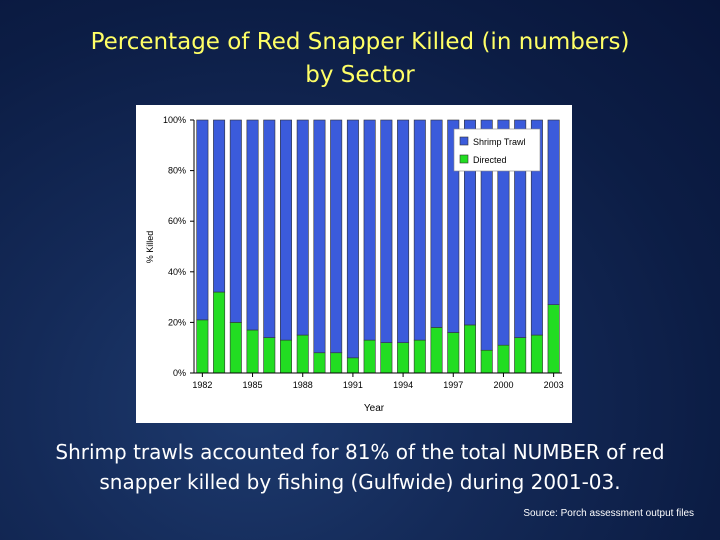 This screenshot has height=540, width=720. What do you see at coordinates (453, 353) in the screenshot?
I see `bar-directed-1997` at bounding box center [453, 353].